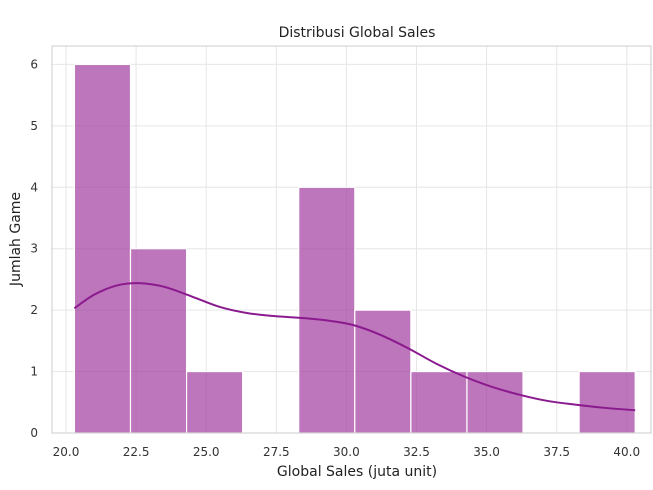 This screenshot has height=490, width=653. Describe the element at coordinates (486, 452) in the screenshot. I see `x-tick-label: 35.0` at that location.